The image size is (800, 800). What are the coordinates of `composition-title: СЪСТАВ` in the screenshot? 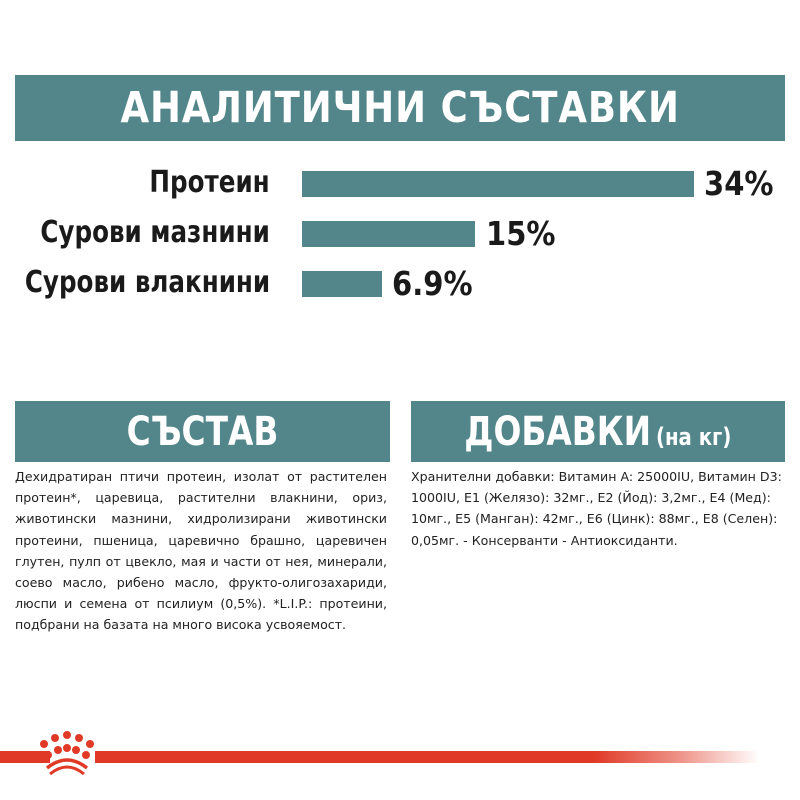 It's located at (202, 431).